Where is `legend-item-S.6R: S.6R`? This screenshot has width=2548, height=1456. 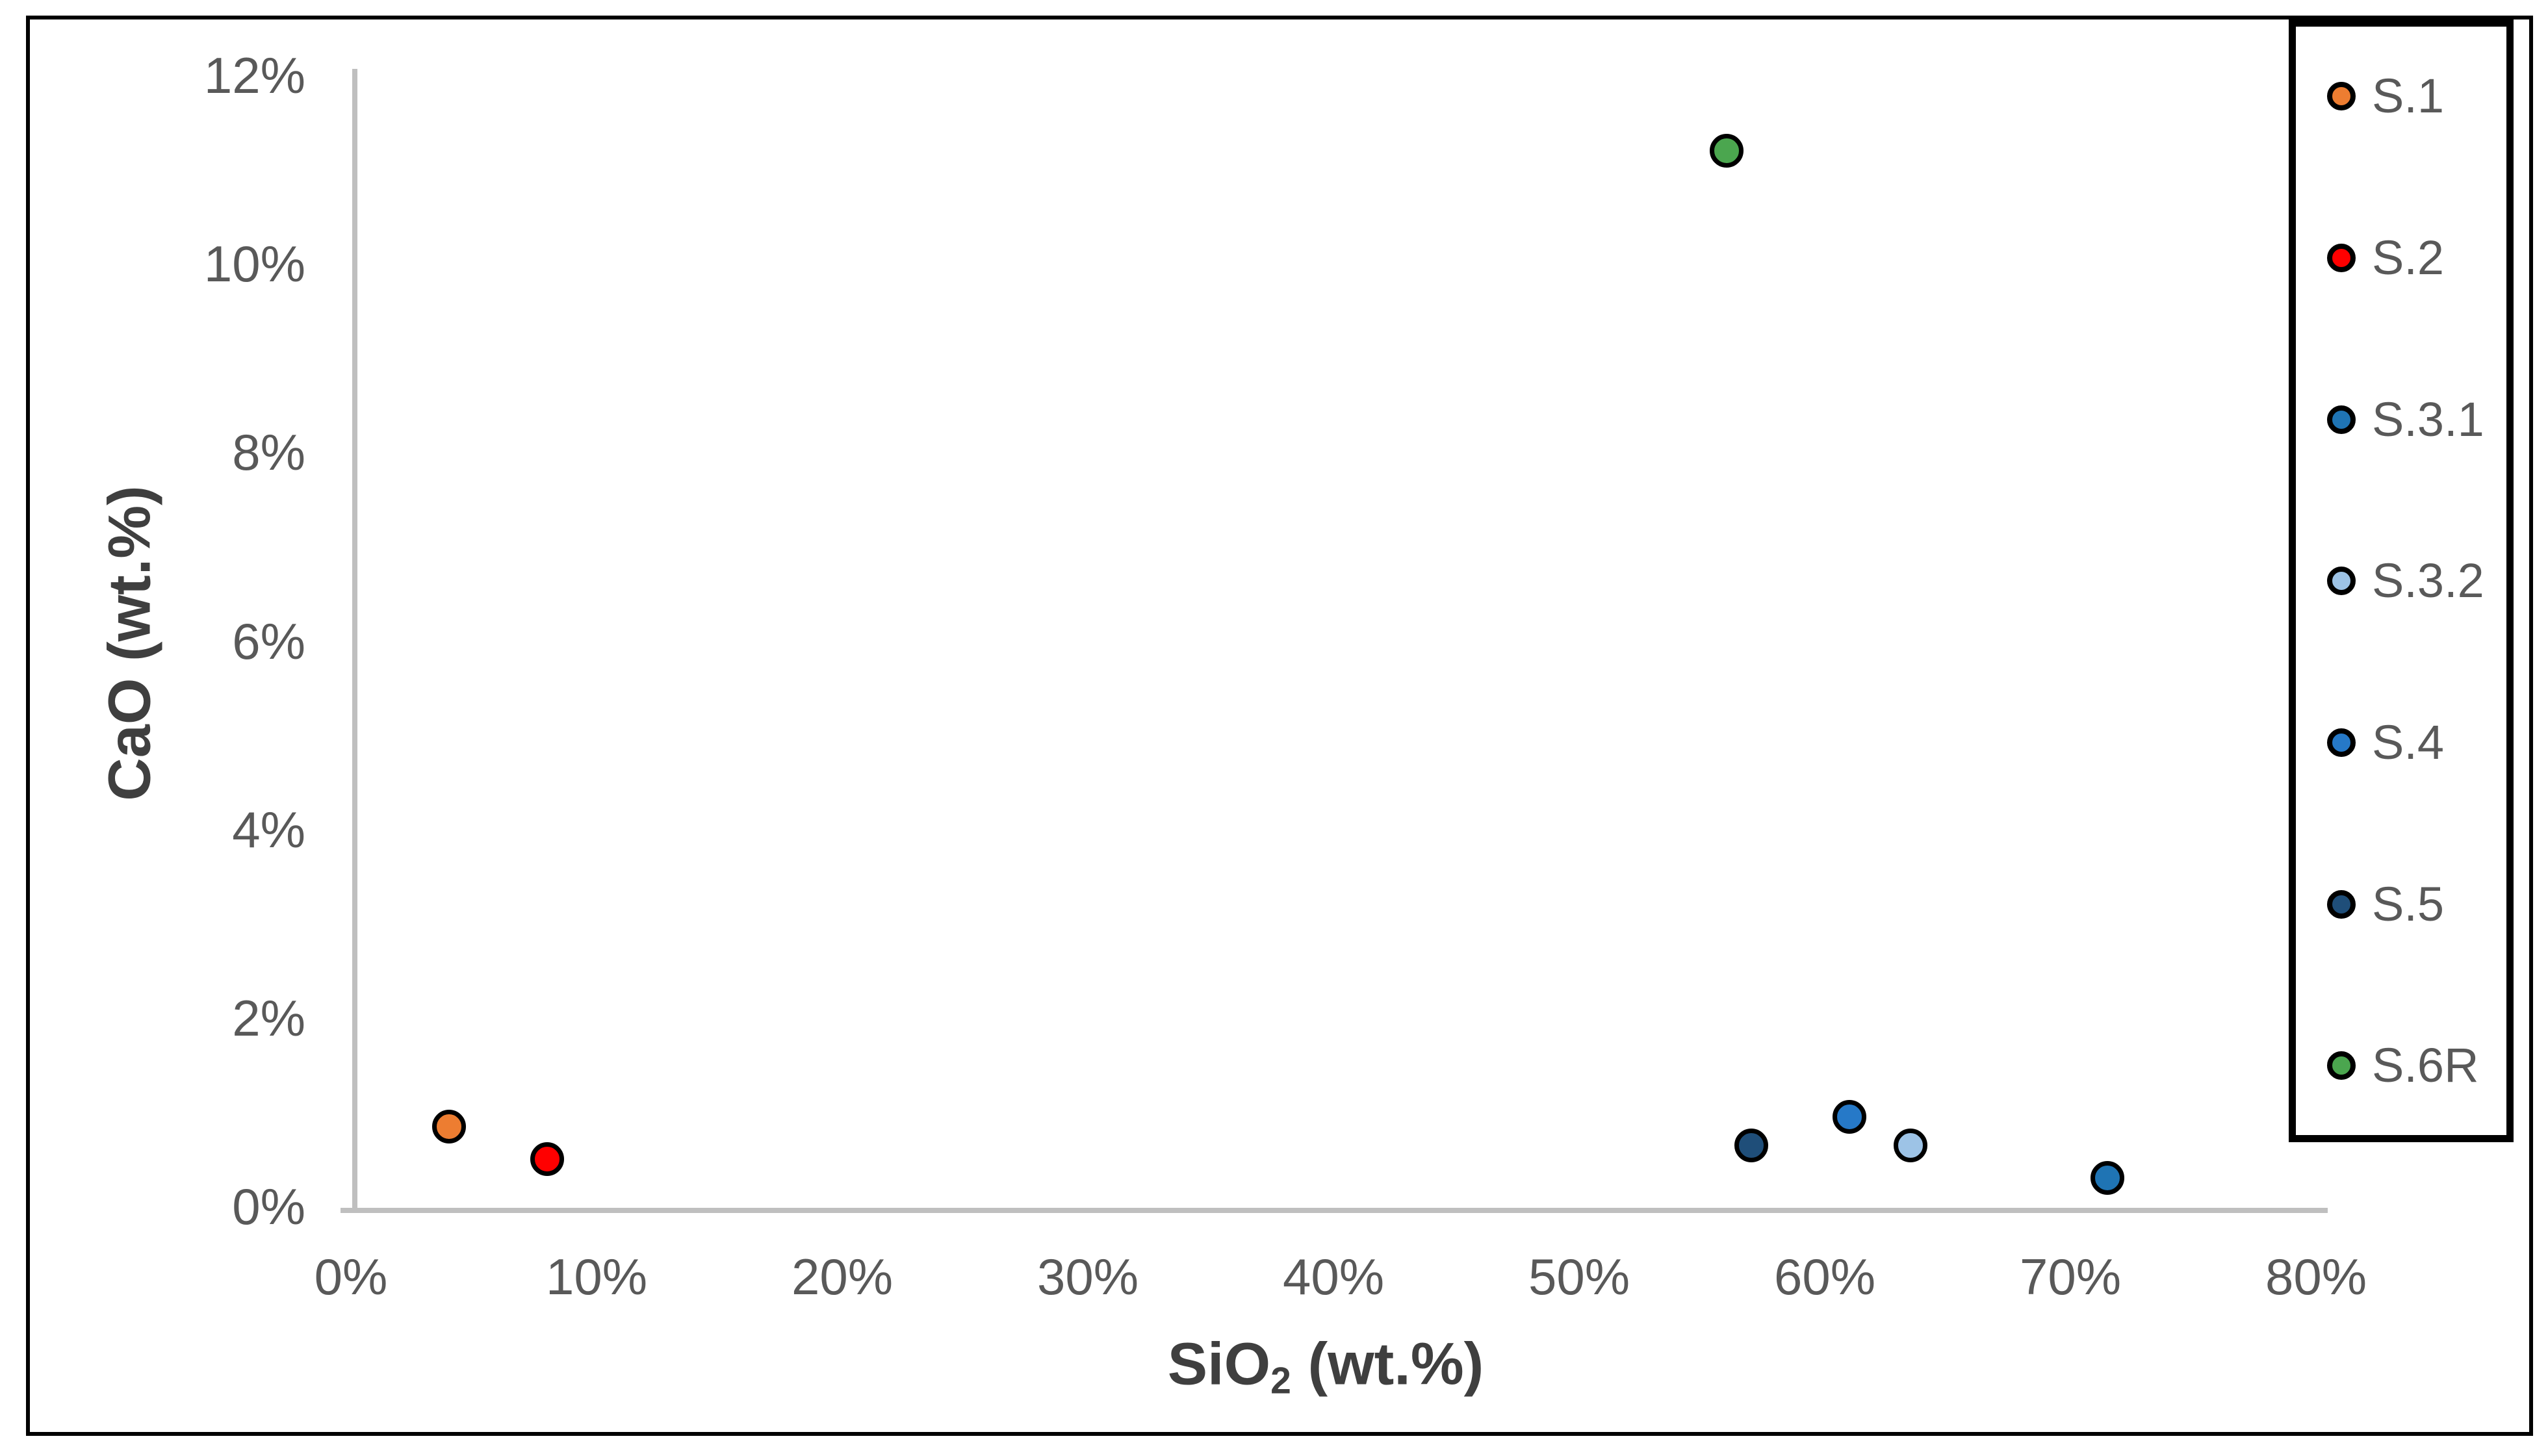
legend-item-S.6R: S.6R is located at coordinates (2403, 1066).